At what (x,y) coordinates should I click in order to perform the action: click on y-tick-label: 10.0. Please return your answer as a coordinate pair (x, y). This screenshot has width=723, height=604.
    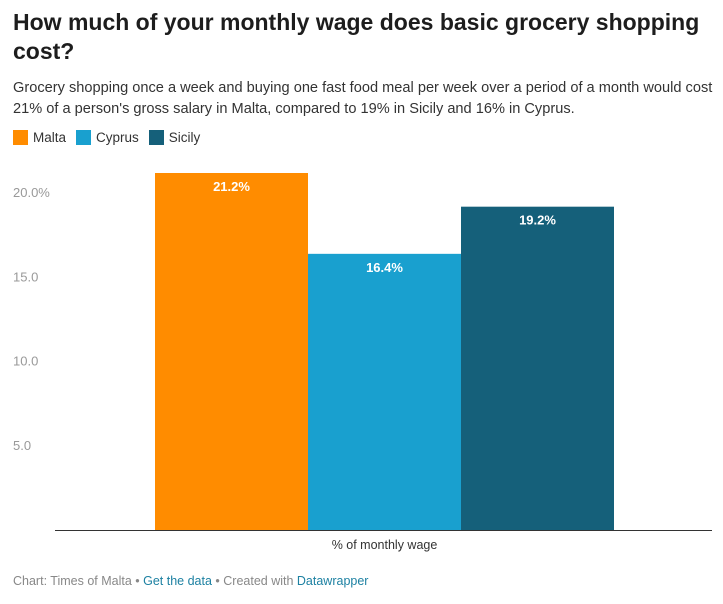
    Looking at the image, I should click on (25, 361).